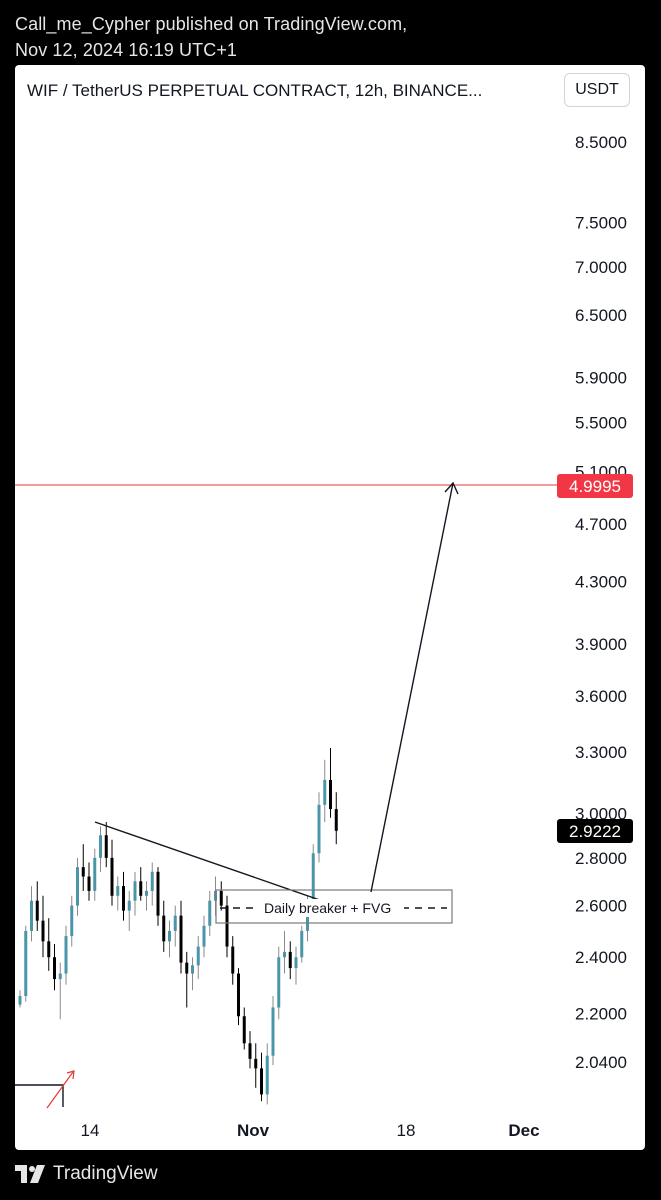  What do you see at coordinates (601, 813) in the screenshot?
I see `price-tick-label: 3.0000` at bounding box center [601, 813].